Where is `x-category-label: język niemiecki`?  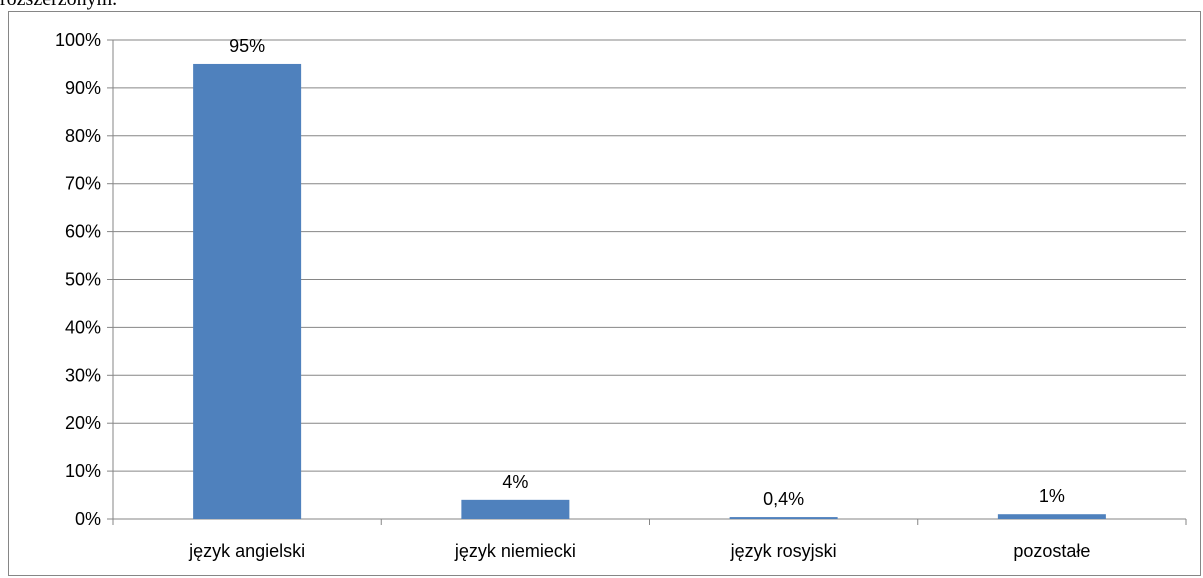 x-category-label: język niemiecki is located at coordinates (515, 551).